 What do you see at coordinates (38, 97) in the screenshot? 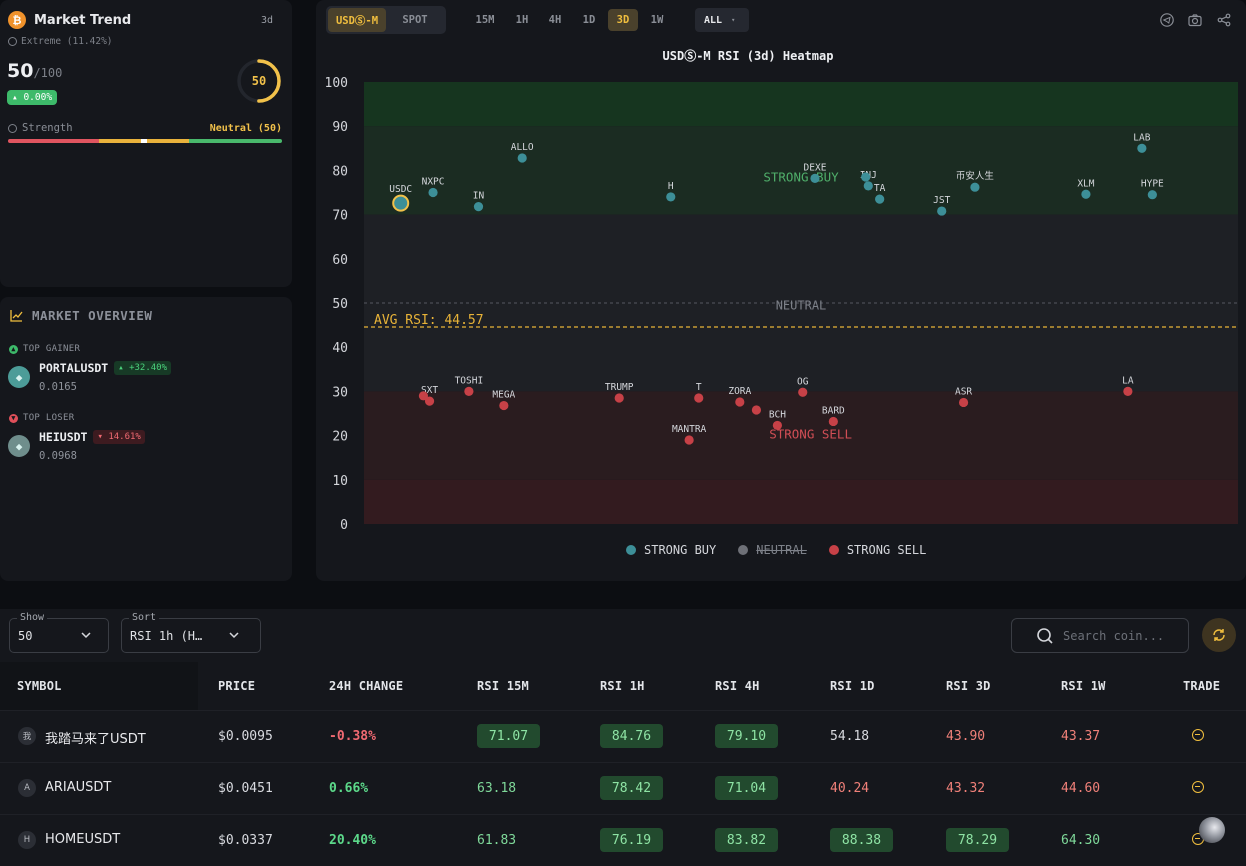
I see `trend-change: 0.00%` at bounding box center [38, 97].